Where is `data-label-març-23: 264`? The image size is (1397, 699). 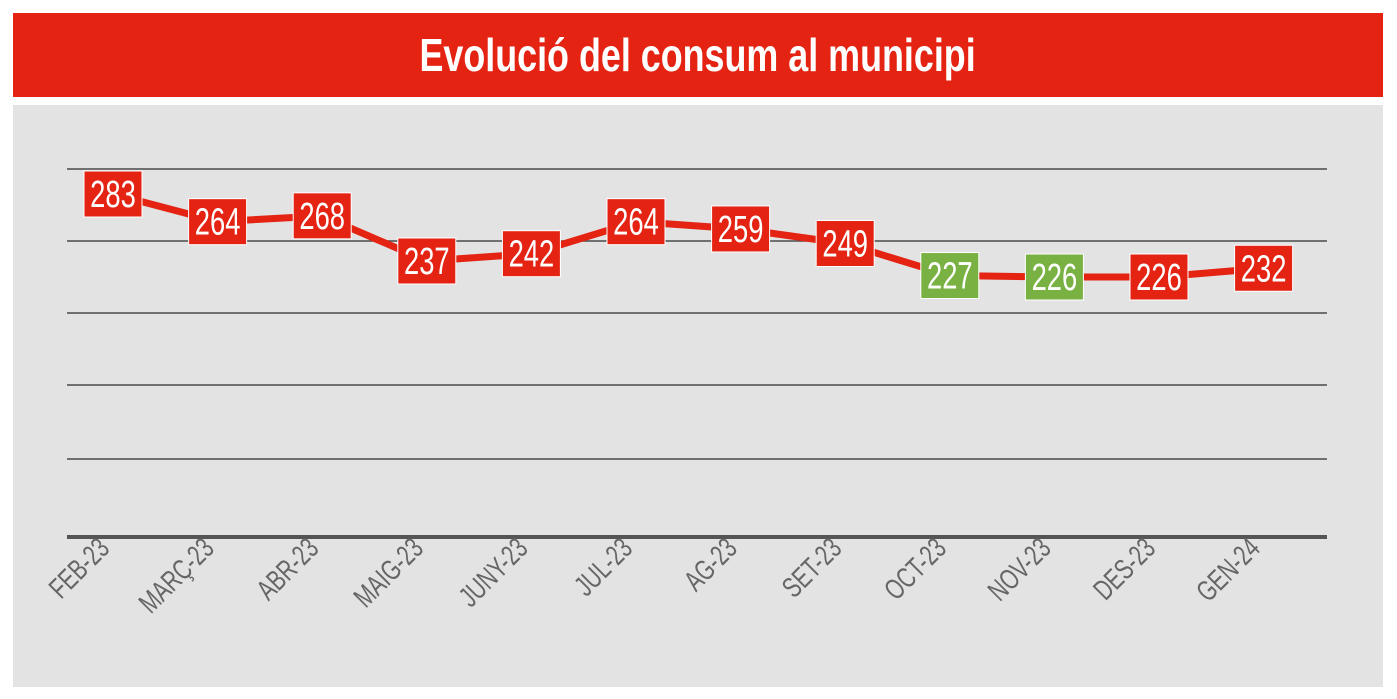 data-label-març-23: 264 is located at coordinates (218, 222).